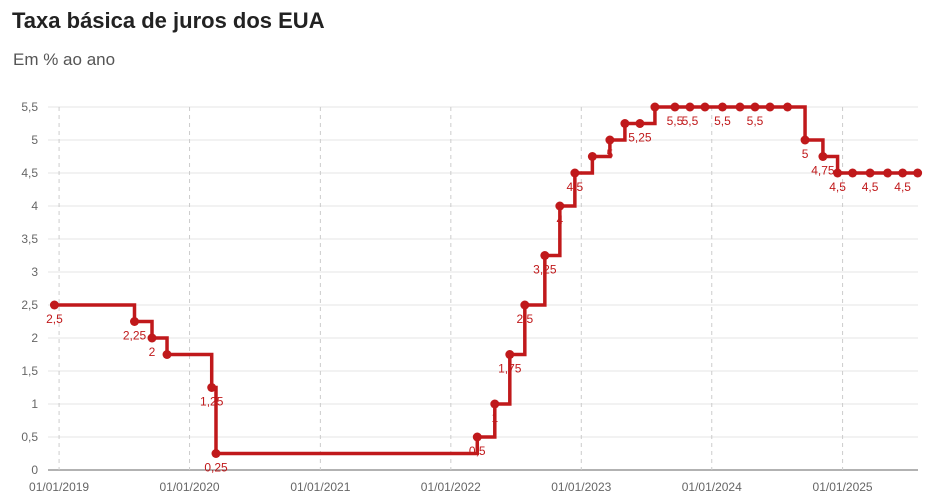 The width and height of the screenshot is (935, 504). I want to click on x-tick-label: 01/01/2020, so click(190, 487).